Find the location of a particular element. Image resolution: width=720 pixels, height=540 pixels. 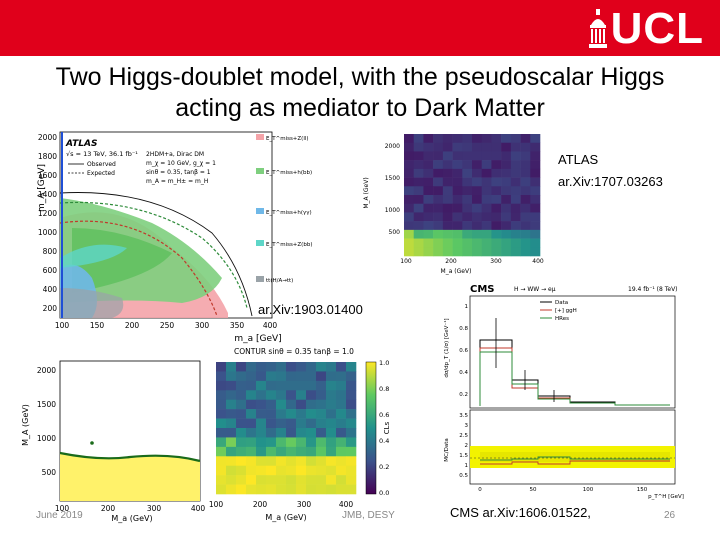

x-axis-label: M_a (GeV) is located at coordinates (131, 518).